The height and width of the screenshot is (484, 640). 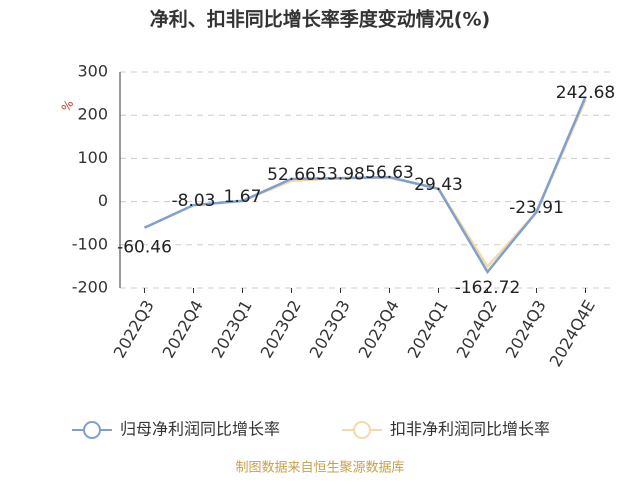 What do you see at coordinates (379, 329) in the screenshot?
I see `x-tick-label: 2023Q4` at bounding box center [379, 329].